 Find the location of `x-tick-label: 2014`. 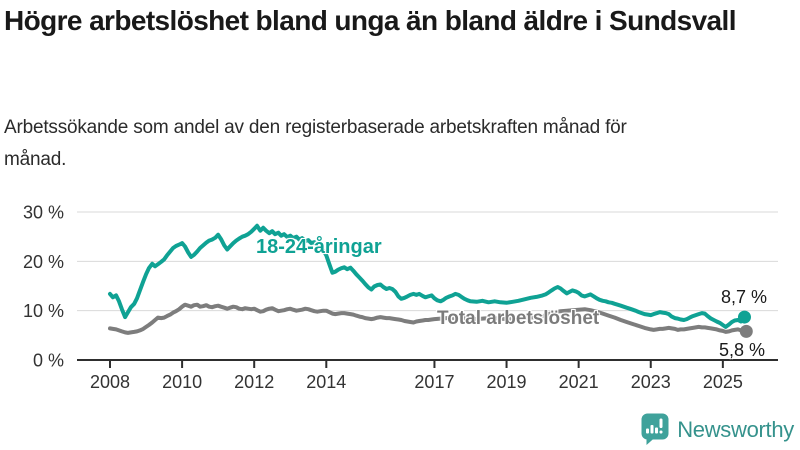

x-tick-label: 2014 is located at coordinates (326, 382).